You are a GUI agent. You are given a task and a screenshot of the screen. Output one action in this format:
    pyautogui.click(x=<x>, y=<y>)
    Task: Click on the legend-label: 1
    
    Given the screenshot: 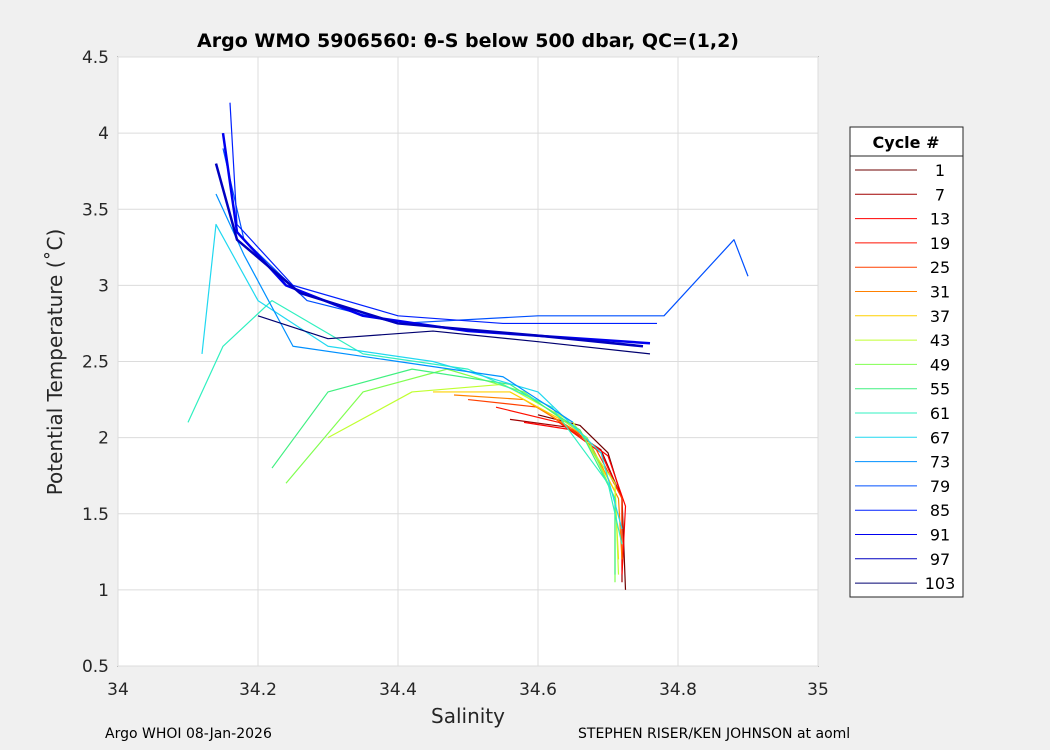 What is the action you would take?
    pyautogui.click(x=940, y=170)
    